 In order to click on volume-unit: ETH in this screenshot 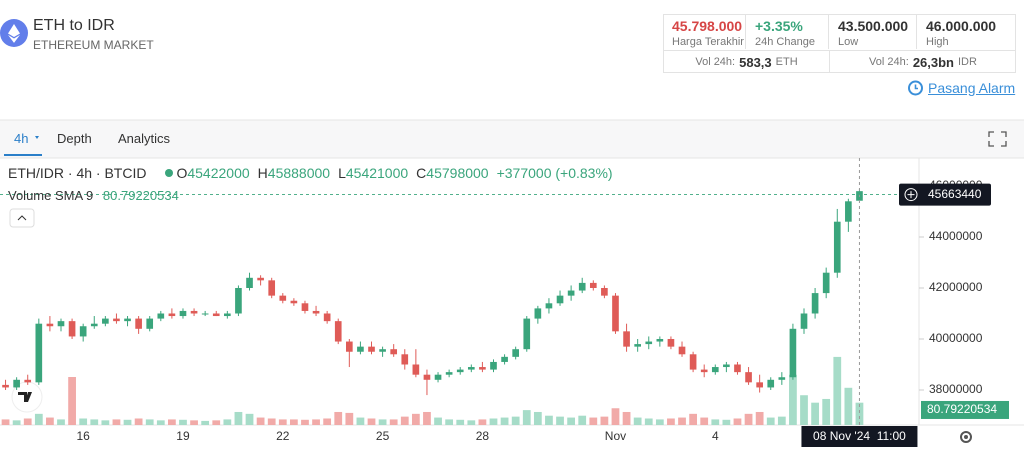, I will do `click(786, 62)`.